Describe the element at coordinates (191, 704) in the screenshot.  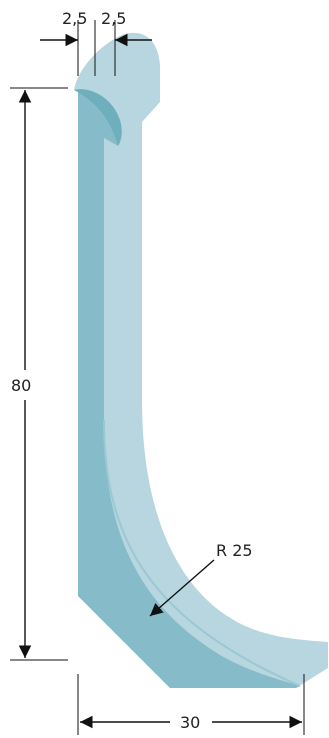
I see `width-dimension` at that location.